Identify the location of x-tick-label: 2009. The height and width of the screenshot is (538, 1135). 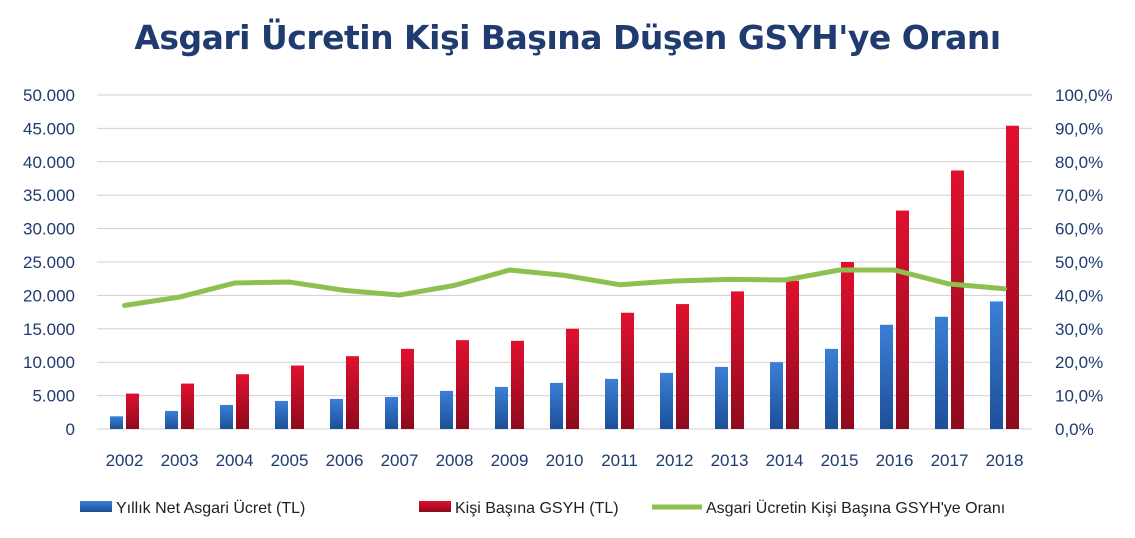
(510, 460).